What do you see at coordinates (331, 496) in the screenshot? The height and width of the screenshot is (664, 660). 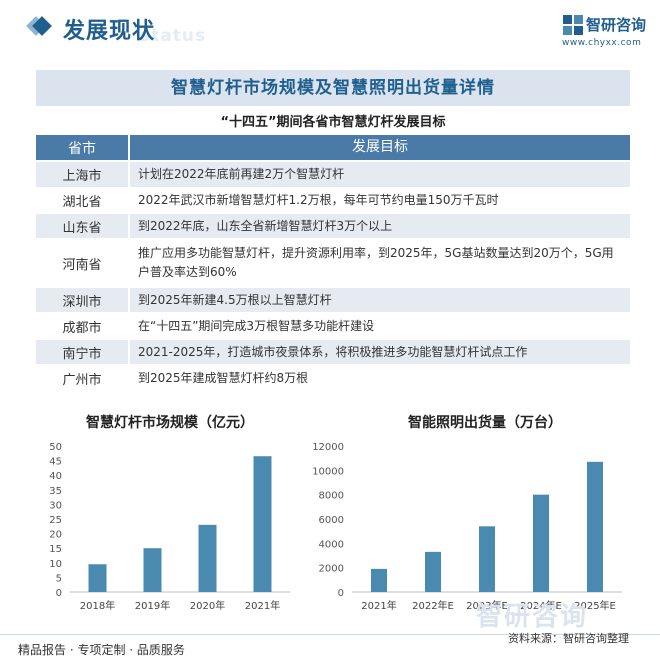 I see `y-tick-label: 8000` at bounding box center [331, 496].